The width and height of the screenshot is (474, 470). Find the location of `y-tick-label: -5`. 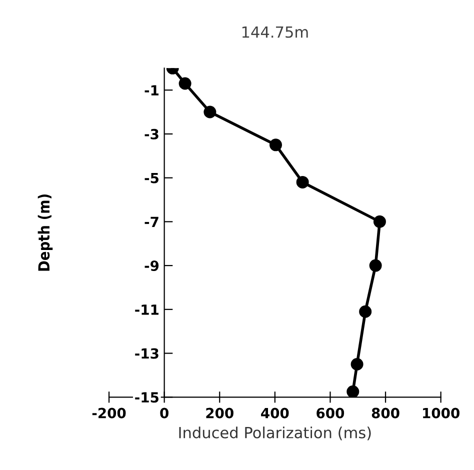

y-tick-label: -5 is located at coordinates (151, 178).